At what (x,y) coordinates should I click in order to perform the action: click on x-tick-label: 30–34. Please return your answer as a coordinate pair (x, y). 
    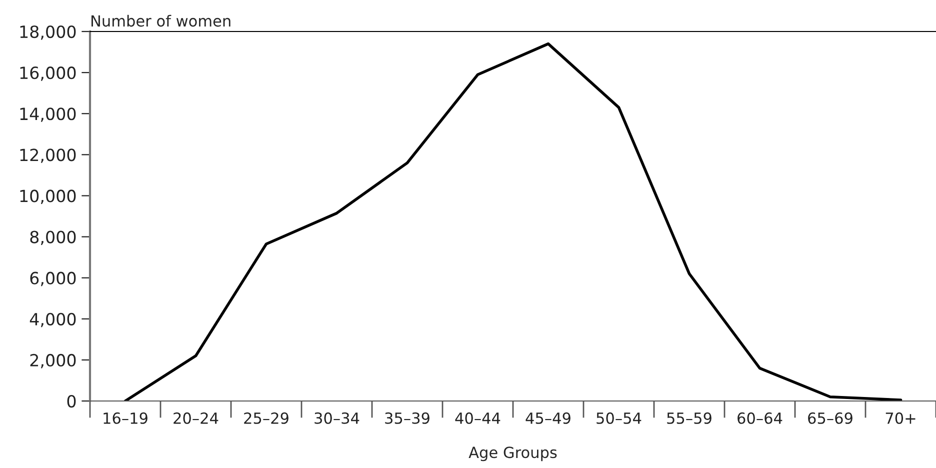
    Looking at the image, I should click on (337, 418).